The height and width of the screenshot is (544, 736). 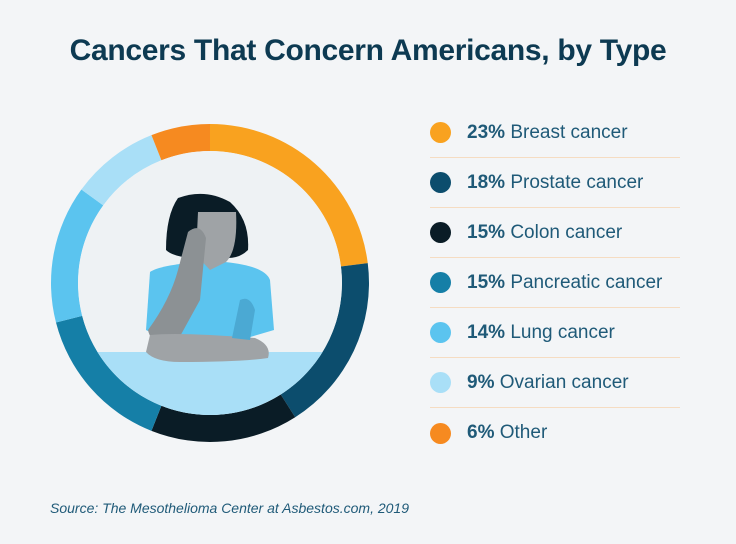 I want to click on donut-slice-ovarian-cancer, so click(x=121, y=170).